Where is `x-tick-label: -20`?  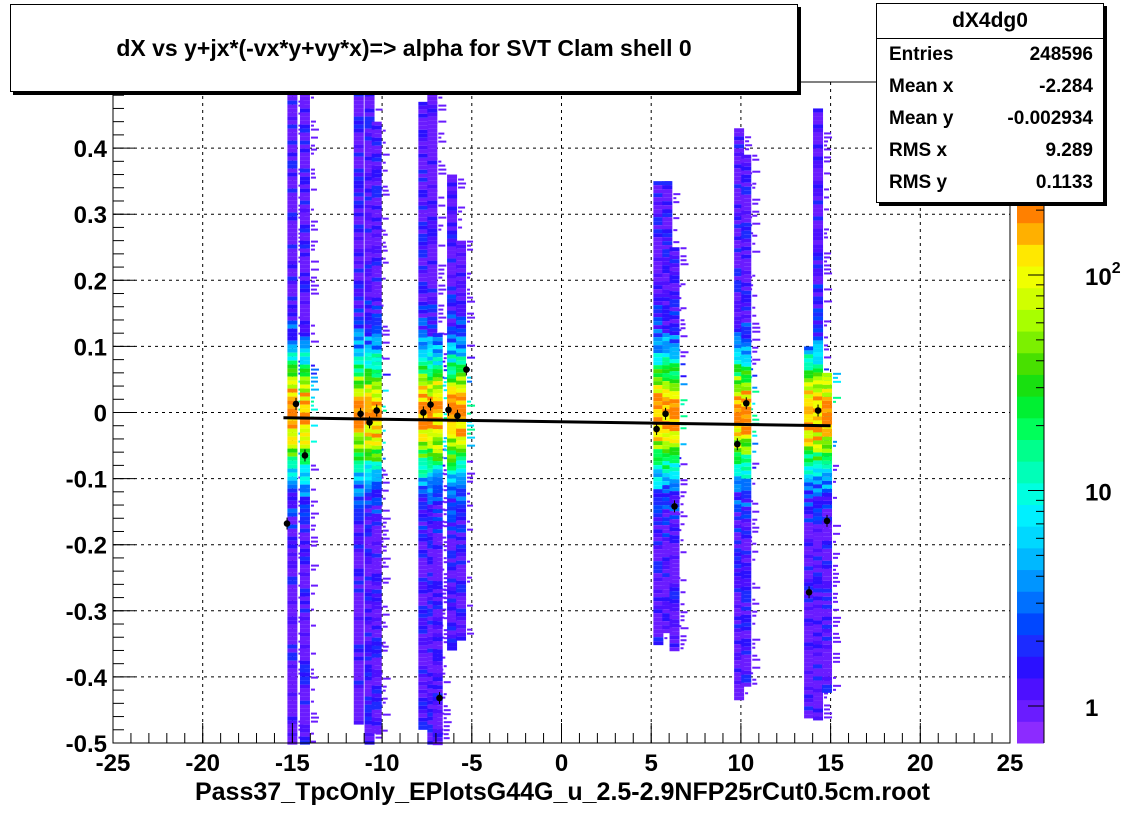 x-tick-label: -20 is located at coordinates (202, 763).